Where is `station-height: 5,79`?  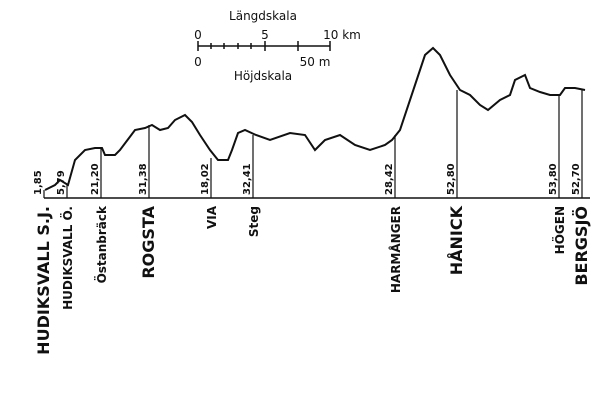
station-height: 5,79 is located at coordinates (61, 182).